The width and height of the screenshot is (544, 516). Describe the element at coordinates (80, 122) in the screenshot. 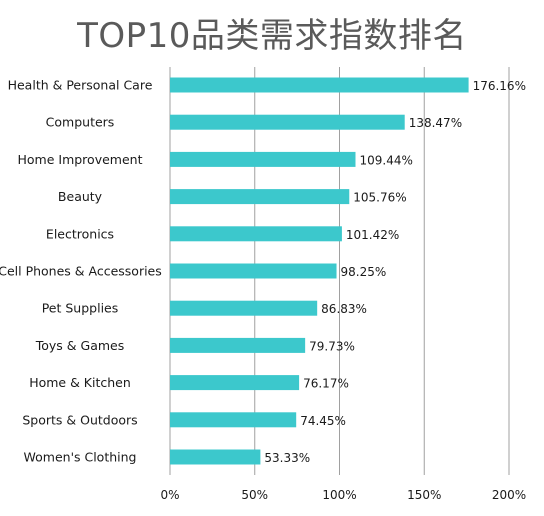

I see `category-label: Computers` at that location.